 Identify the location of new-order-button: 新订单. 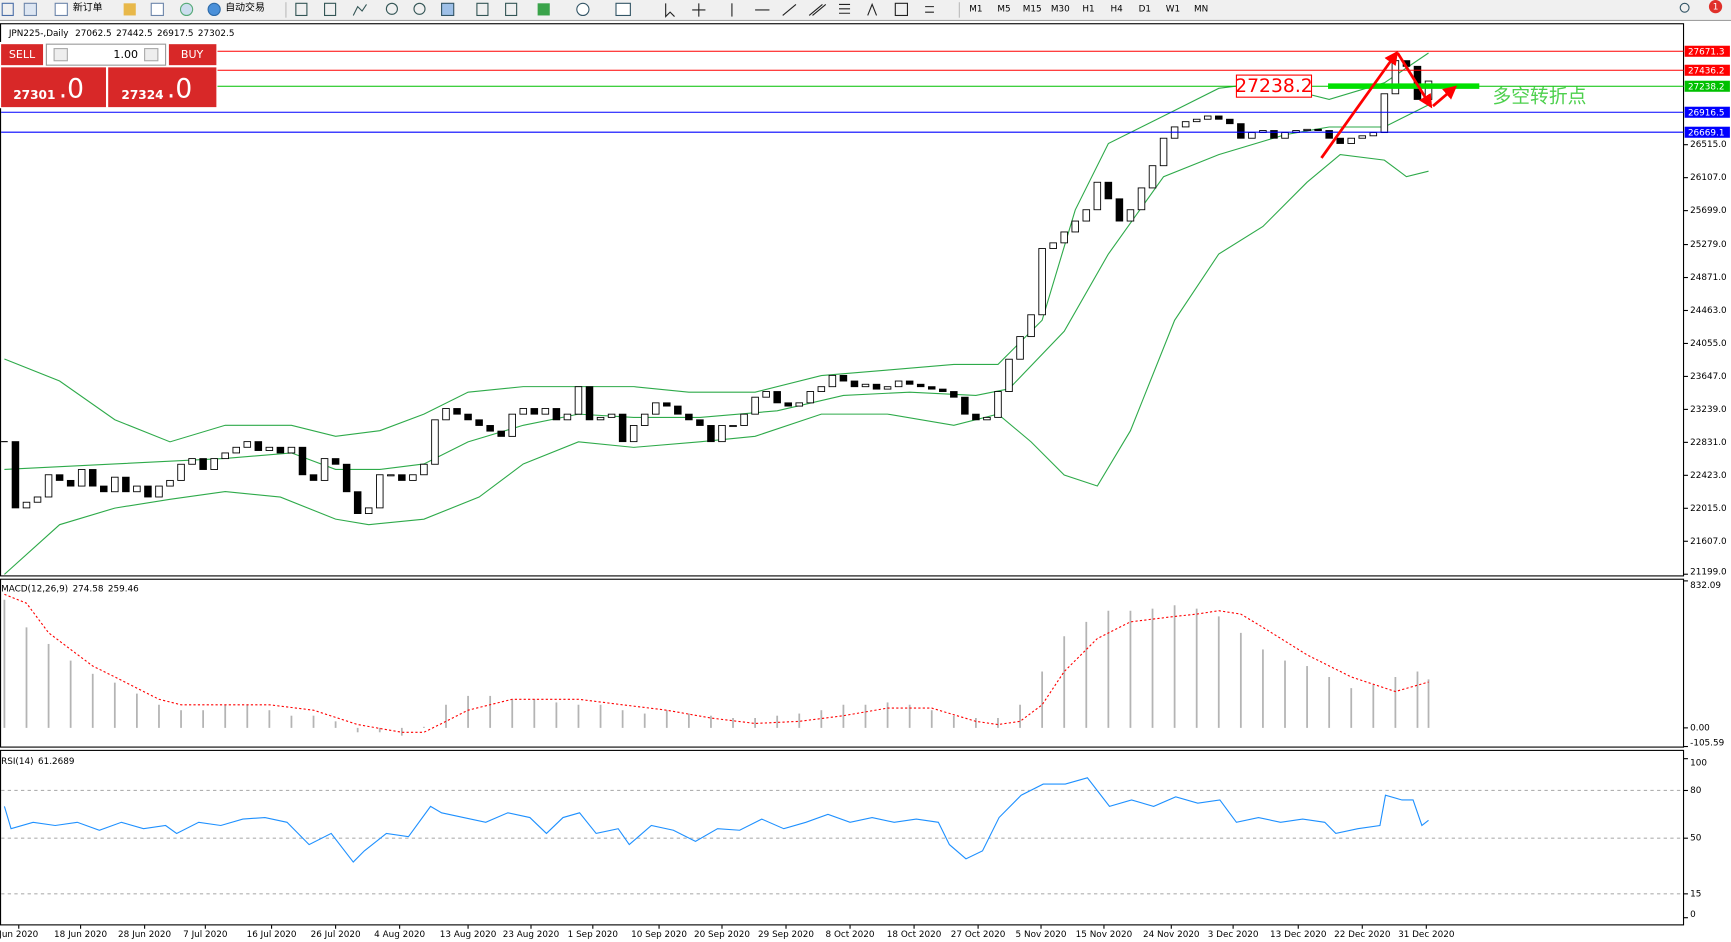
(88, 7).